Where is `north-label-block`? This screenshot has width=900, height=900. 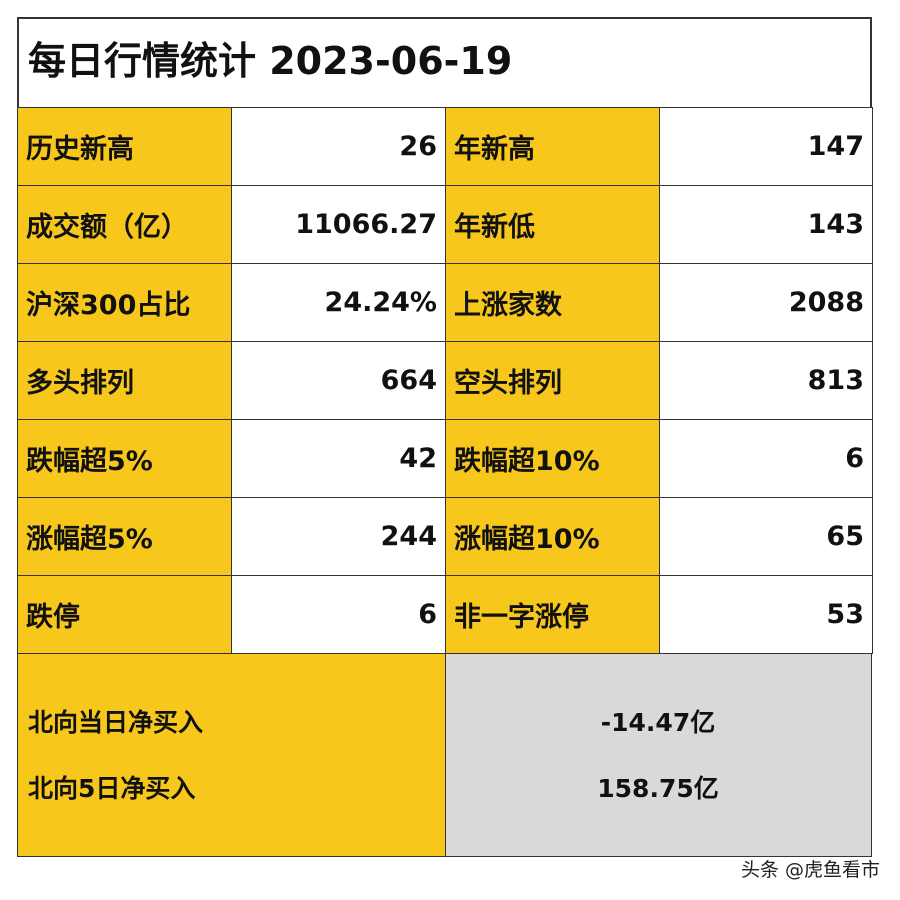
north-label-block is located at coordinates (231, 755).